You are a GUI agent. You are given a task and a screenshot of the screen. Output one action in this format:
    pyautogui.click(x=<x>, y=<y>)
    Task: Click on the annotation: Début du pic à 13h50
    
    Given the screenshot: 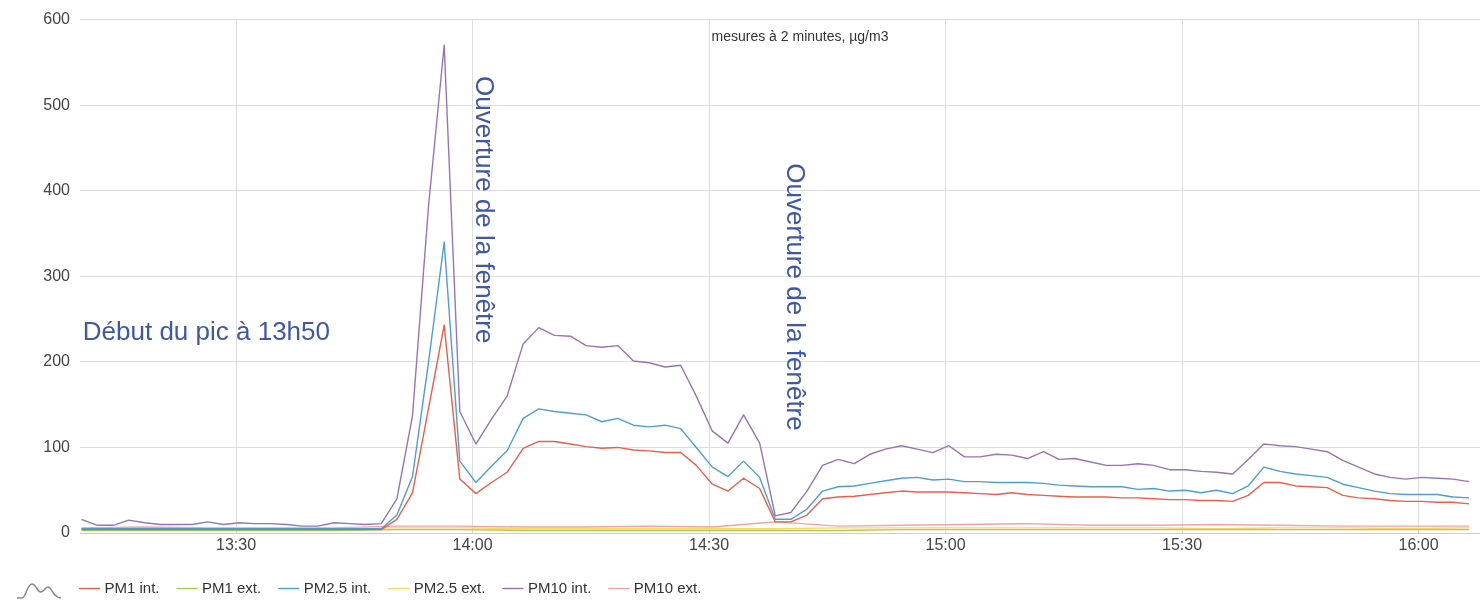 What is the action you would take?
    pyautogui.click(x=206, y=330)
    